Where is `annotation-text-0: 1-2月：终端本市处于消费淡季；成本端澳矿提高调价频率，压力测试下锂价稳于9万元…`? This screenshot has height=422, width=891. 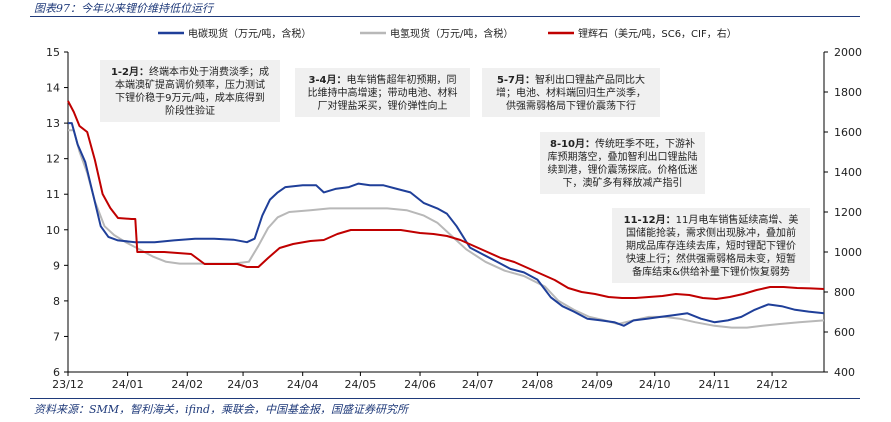 annotation-text-0: 1-2月：终端本市处于消费淡季；成本端澳矿提高调价频率，压力测试下锂价稳于9万元… is located at coordinates (190, 91).